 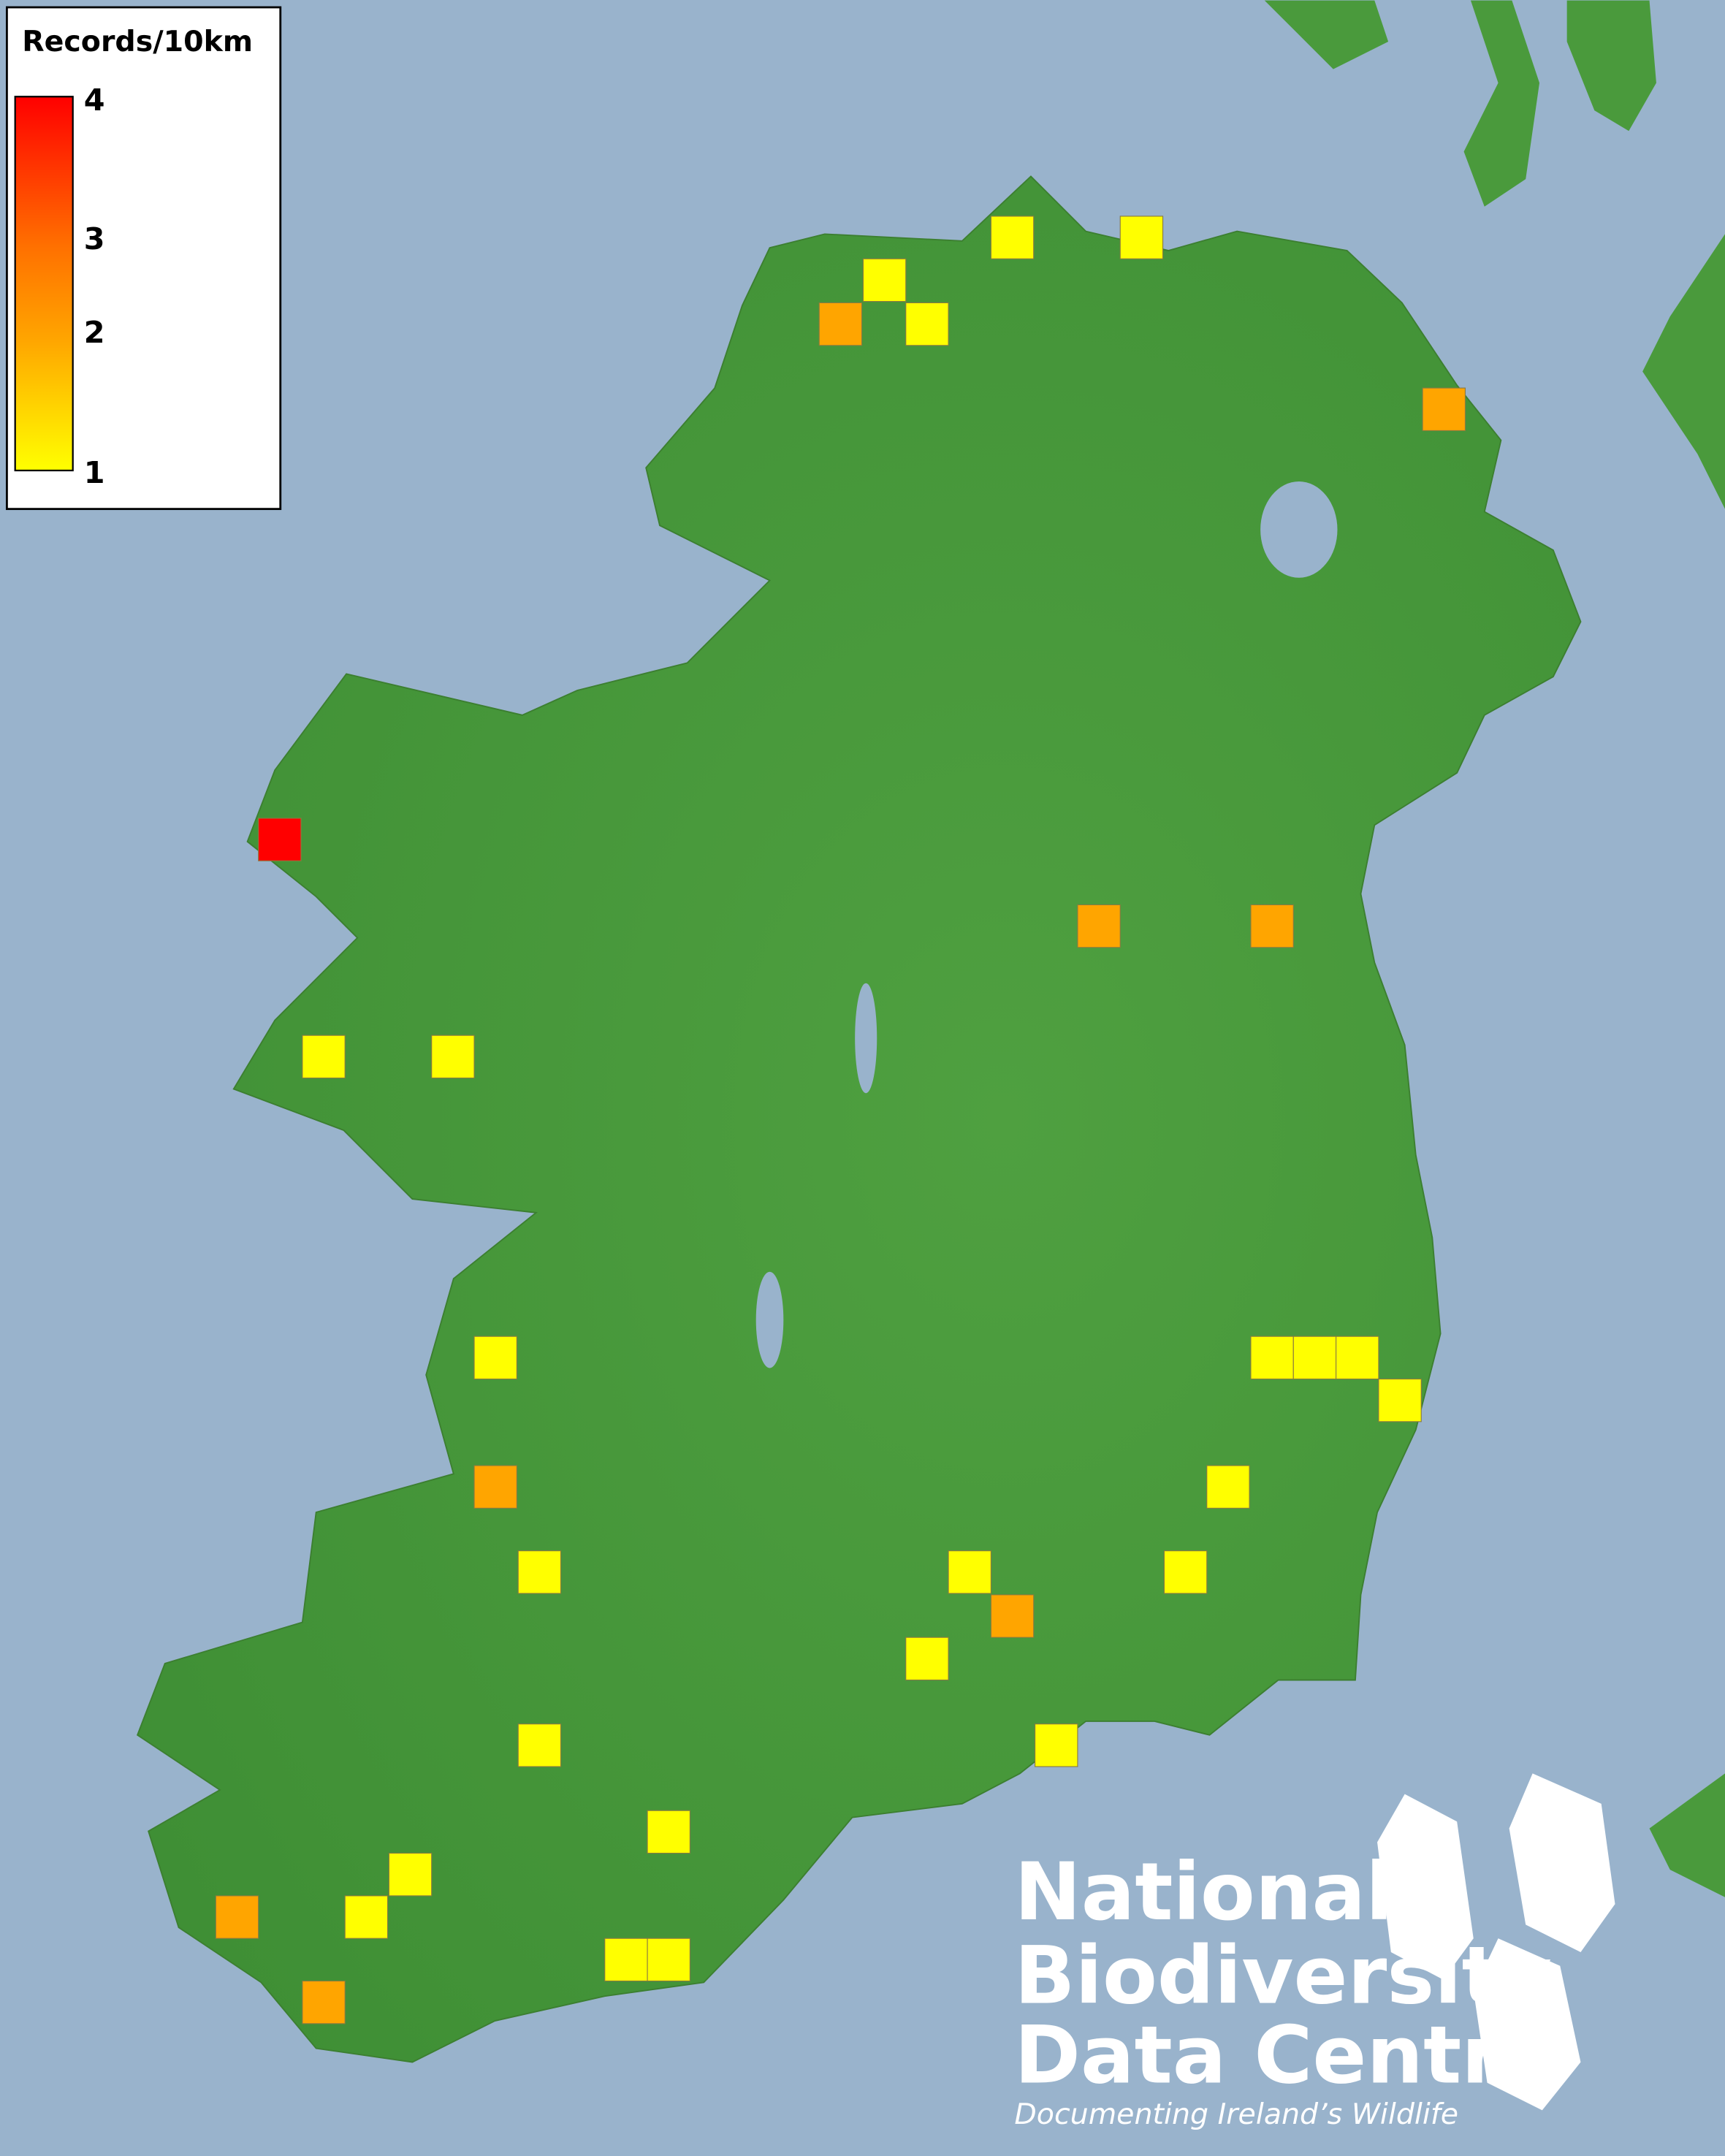 What do you see at coordinates (94, 100) in the screenshot?
I see `legend-tick-4: 4` at bounding box center [94, 100].